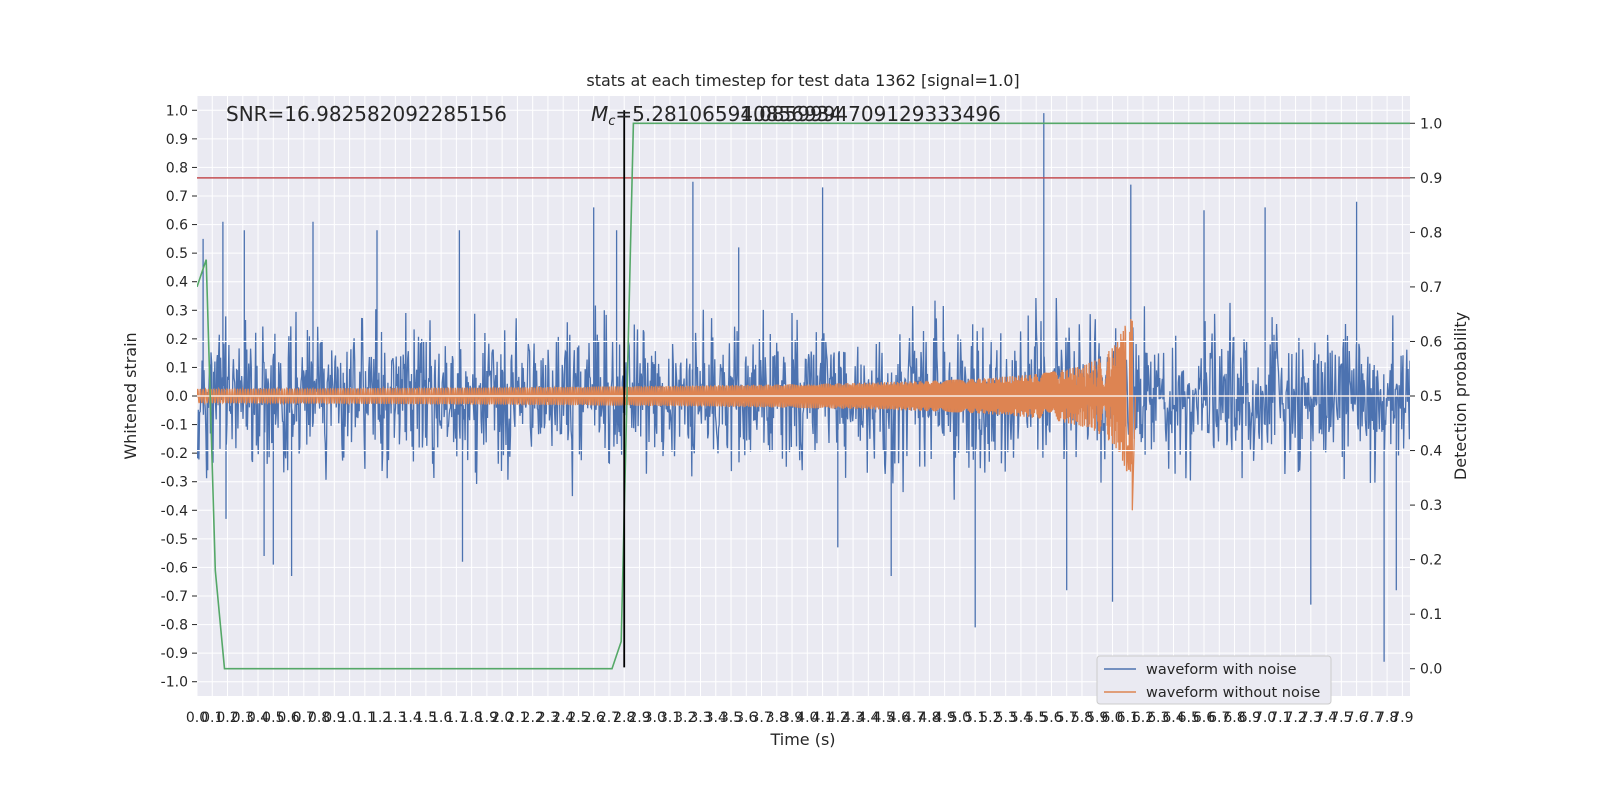  I want to click on y2-tick-label: 0.9, so click(1431, 179).